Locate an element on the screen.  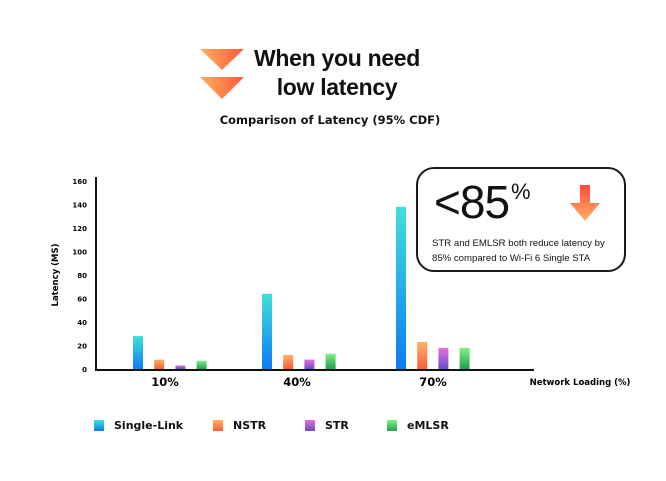
legend-item-str: STR is located at coordinates (327, 425).